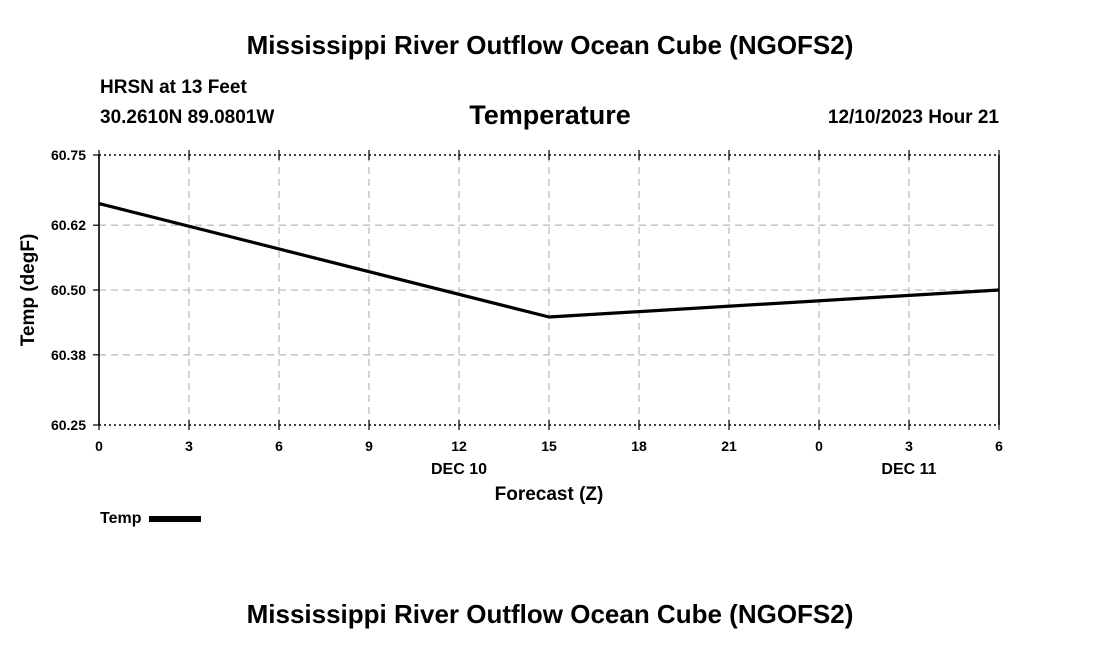 The width and height of the screenshot is (1100, 650). I want to click on forecast-datetime: 12/10/2023 Hour 21, so click(913, 117).